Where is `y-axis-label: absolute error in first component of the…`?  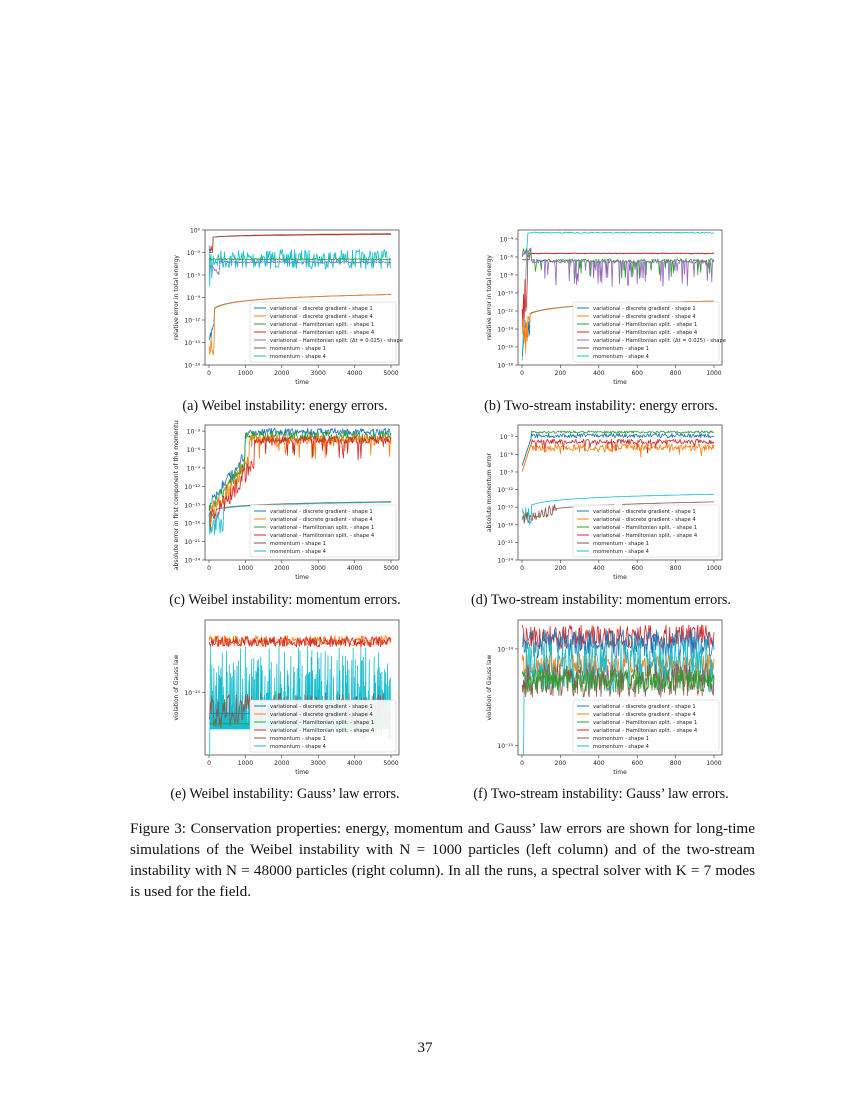 y-axis-label: absolute error in first component of the… is located at coordinates (176, 495).